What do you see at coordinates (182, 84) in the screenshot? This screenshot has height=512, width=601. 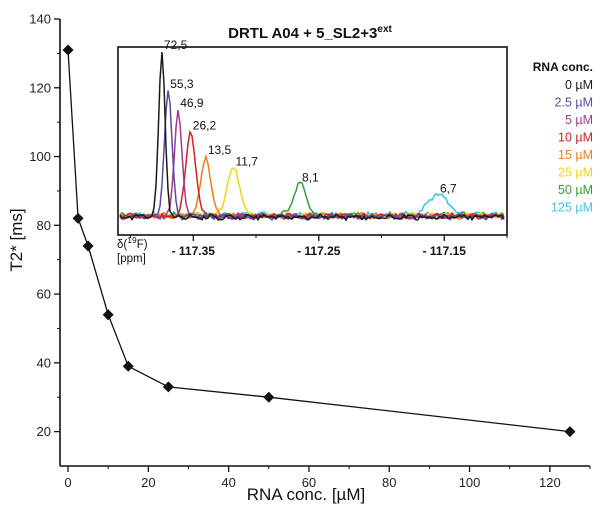 I see `peak-label: 55,3` at bounding box center [182, 84].